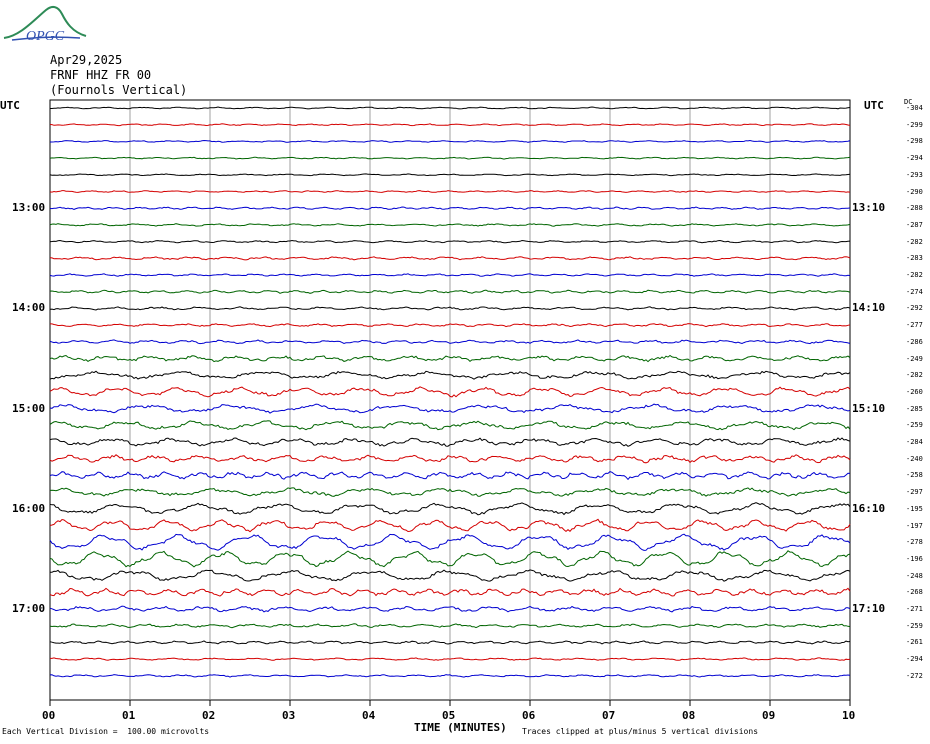  What do you see at coordinates (914, 558) in the screenshot?
I see `dc-offset-label: -196` at bounding box center [914, 558].